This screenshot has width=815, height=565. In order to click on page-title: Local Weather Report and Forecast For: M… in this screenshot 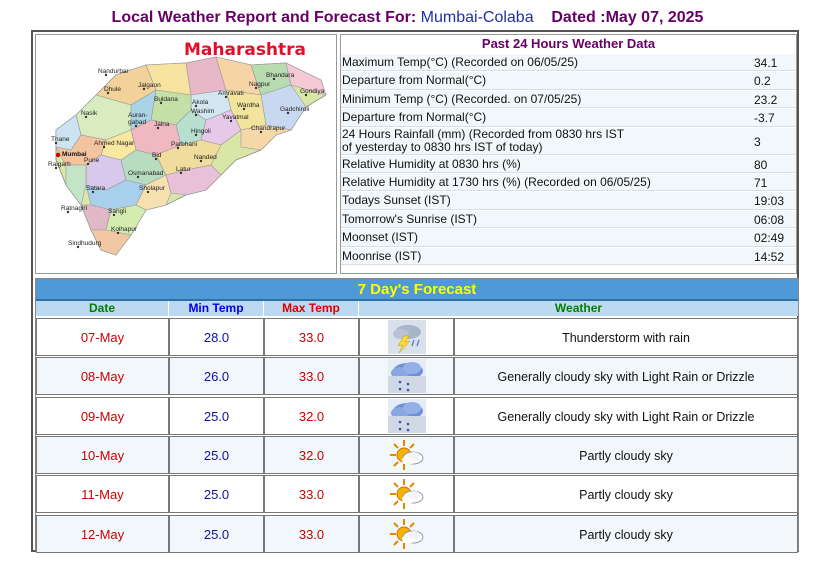, I will do `click(407, 18)`.